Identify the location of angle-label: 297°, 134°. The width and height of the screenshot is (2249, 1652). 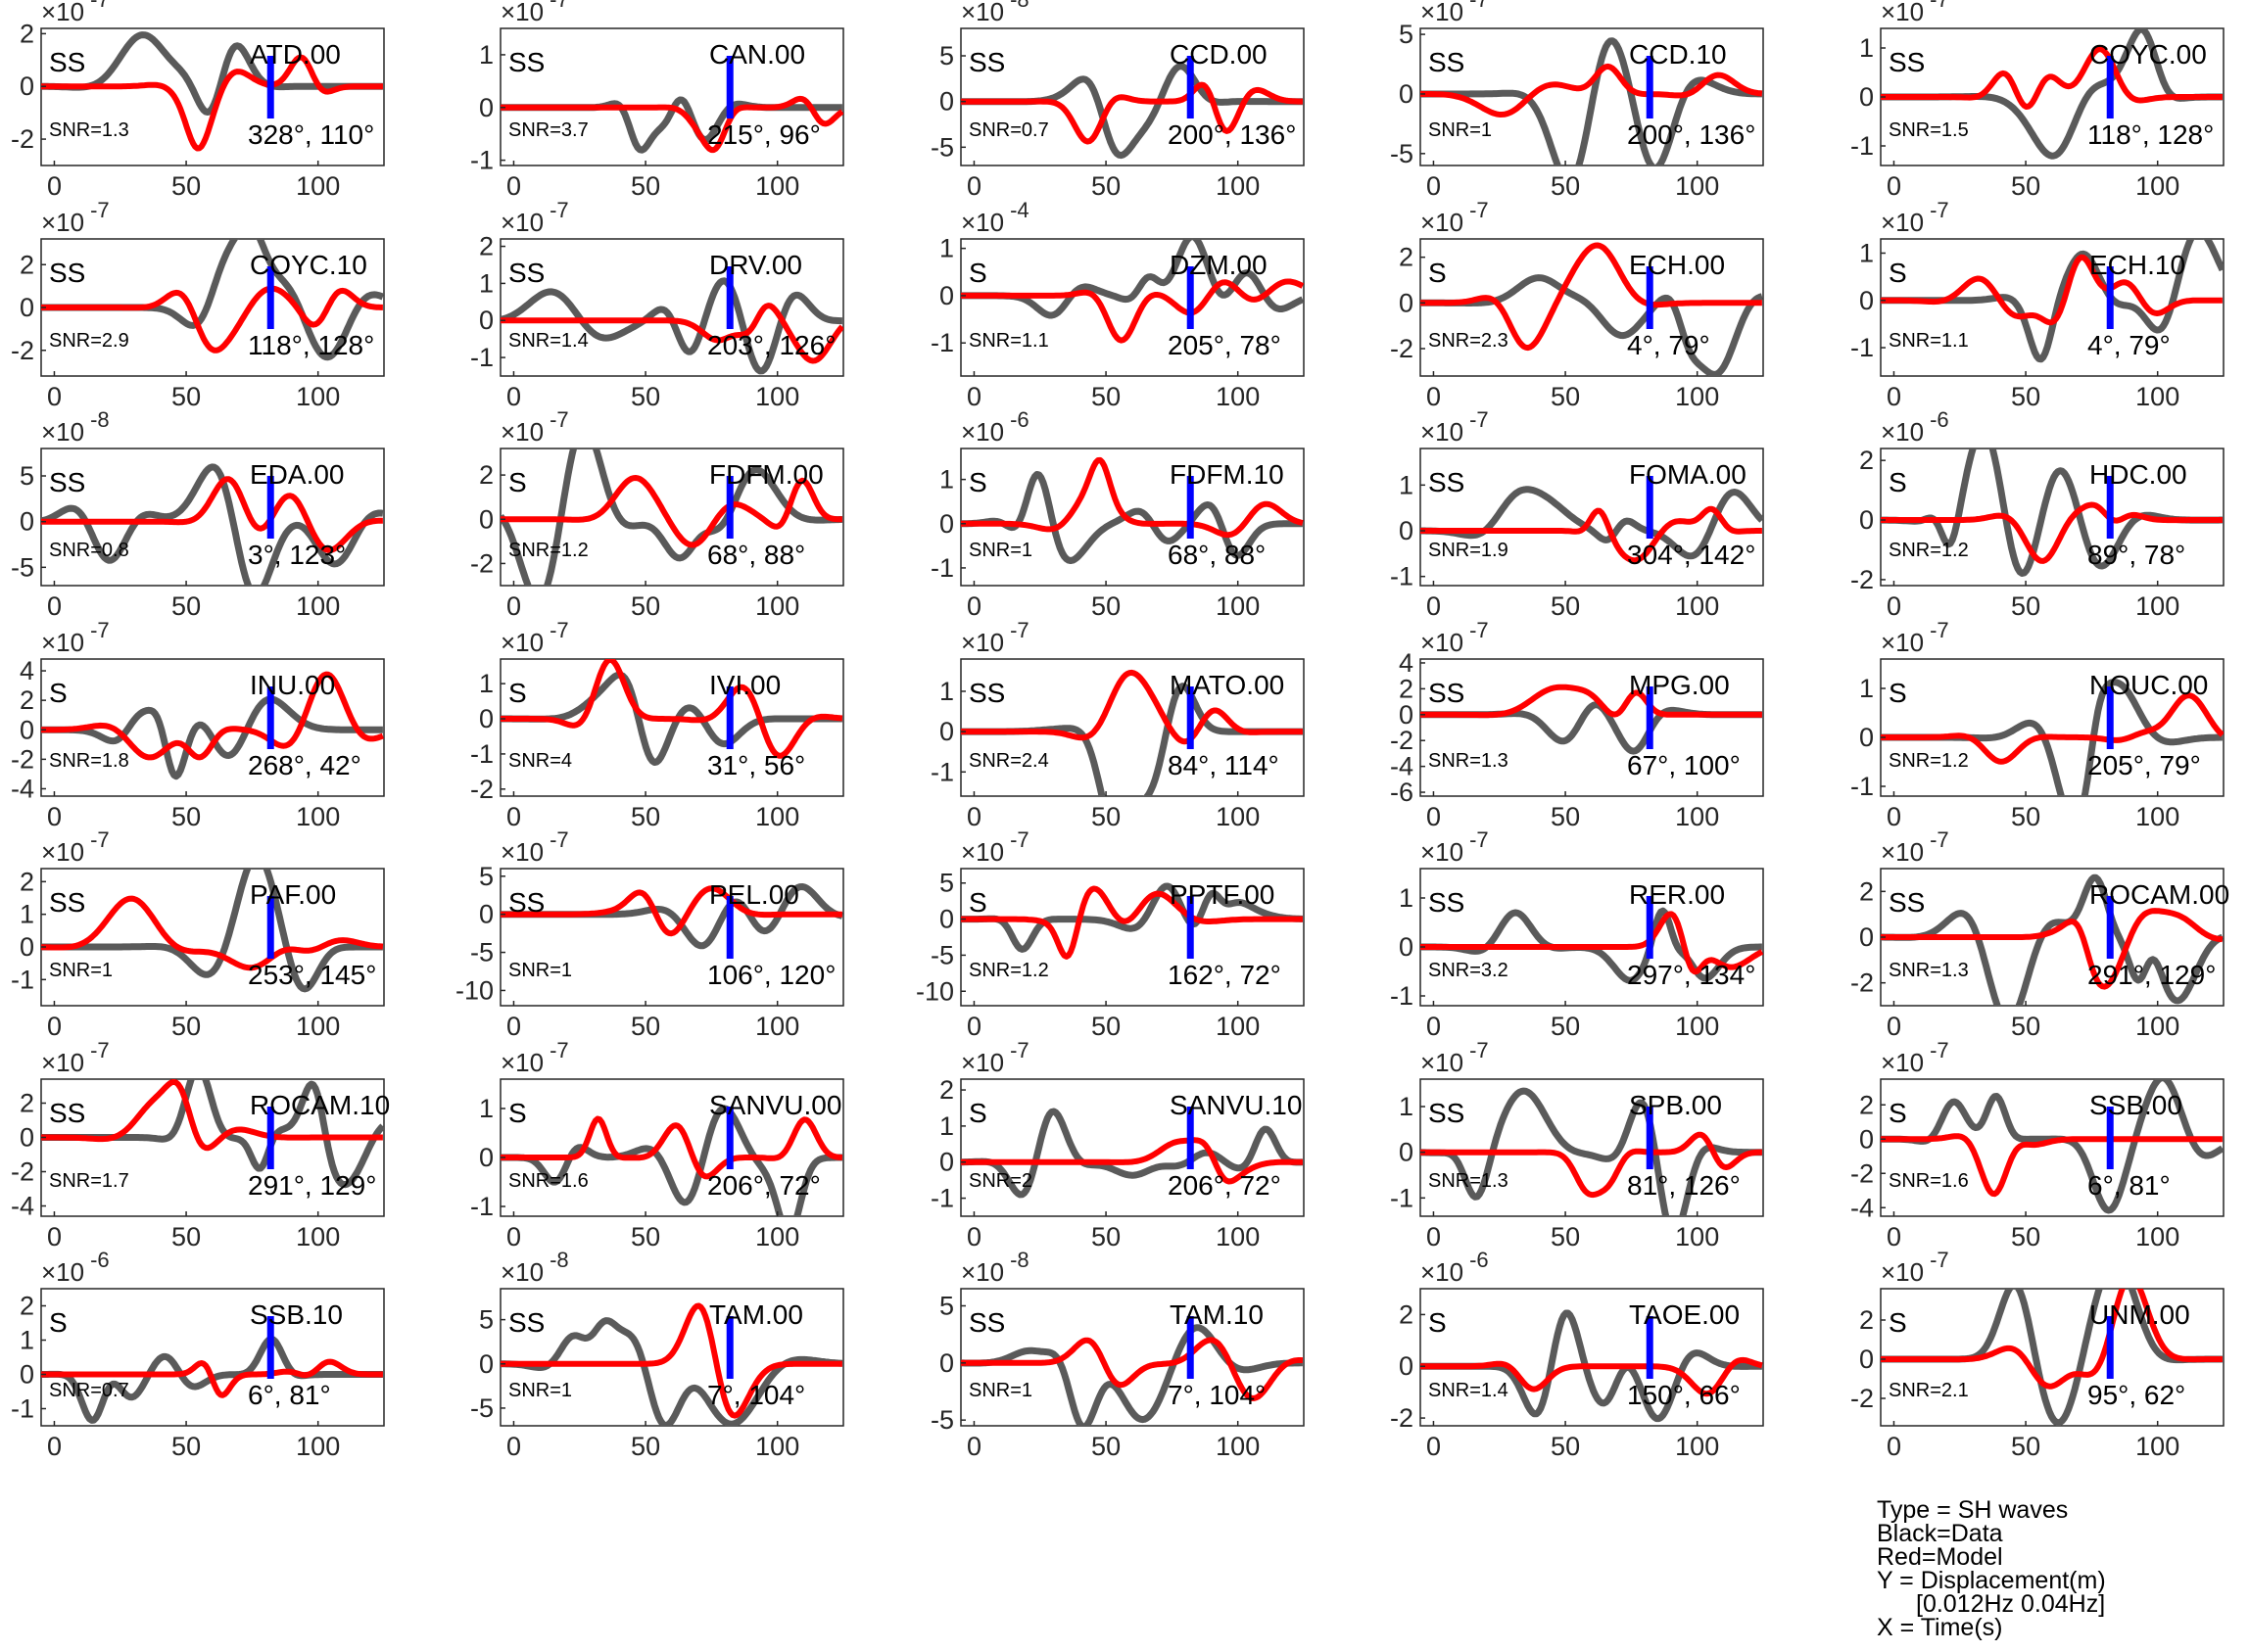
(1691, 975).